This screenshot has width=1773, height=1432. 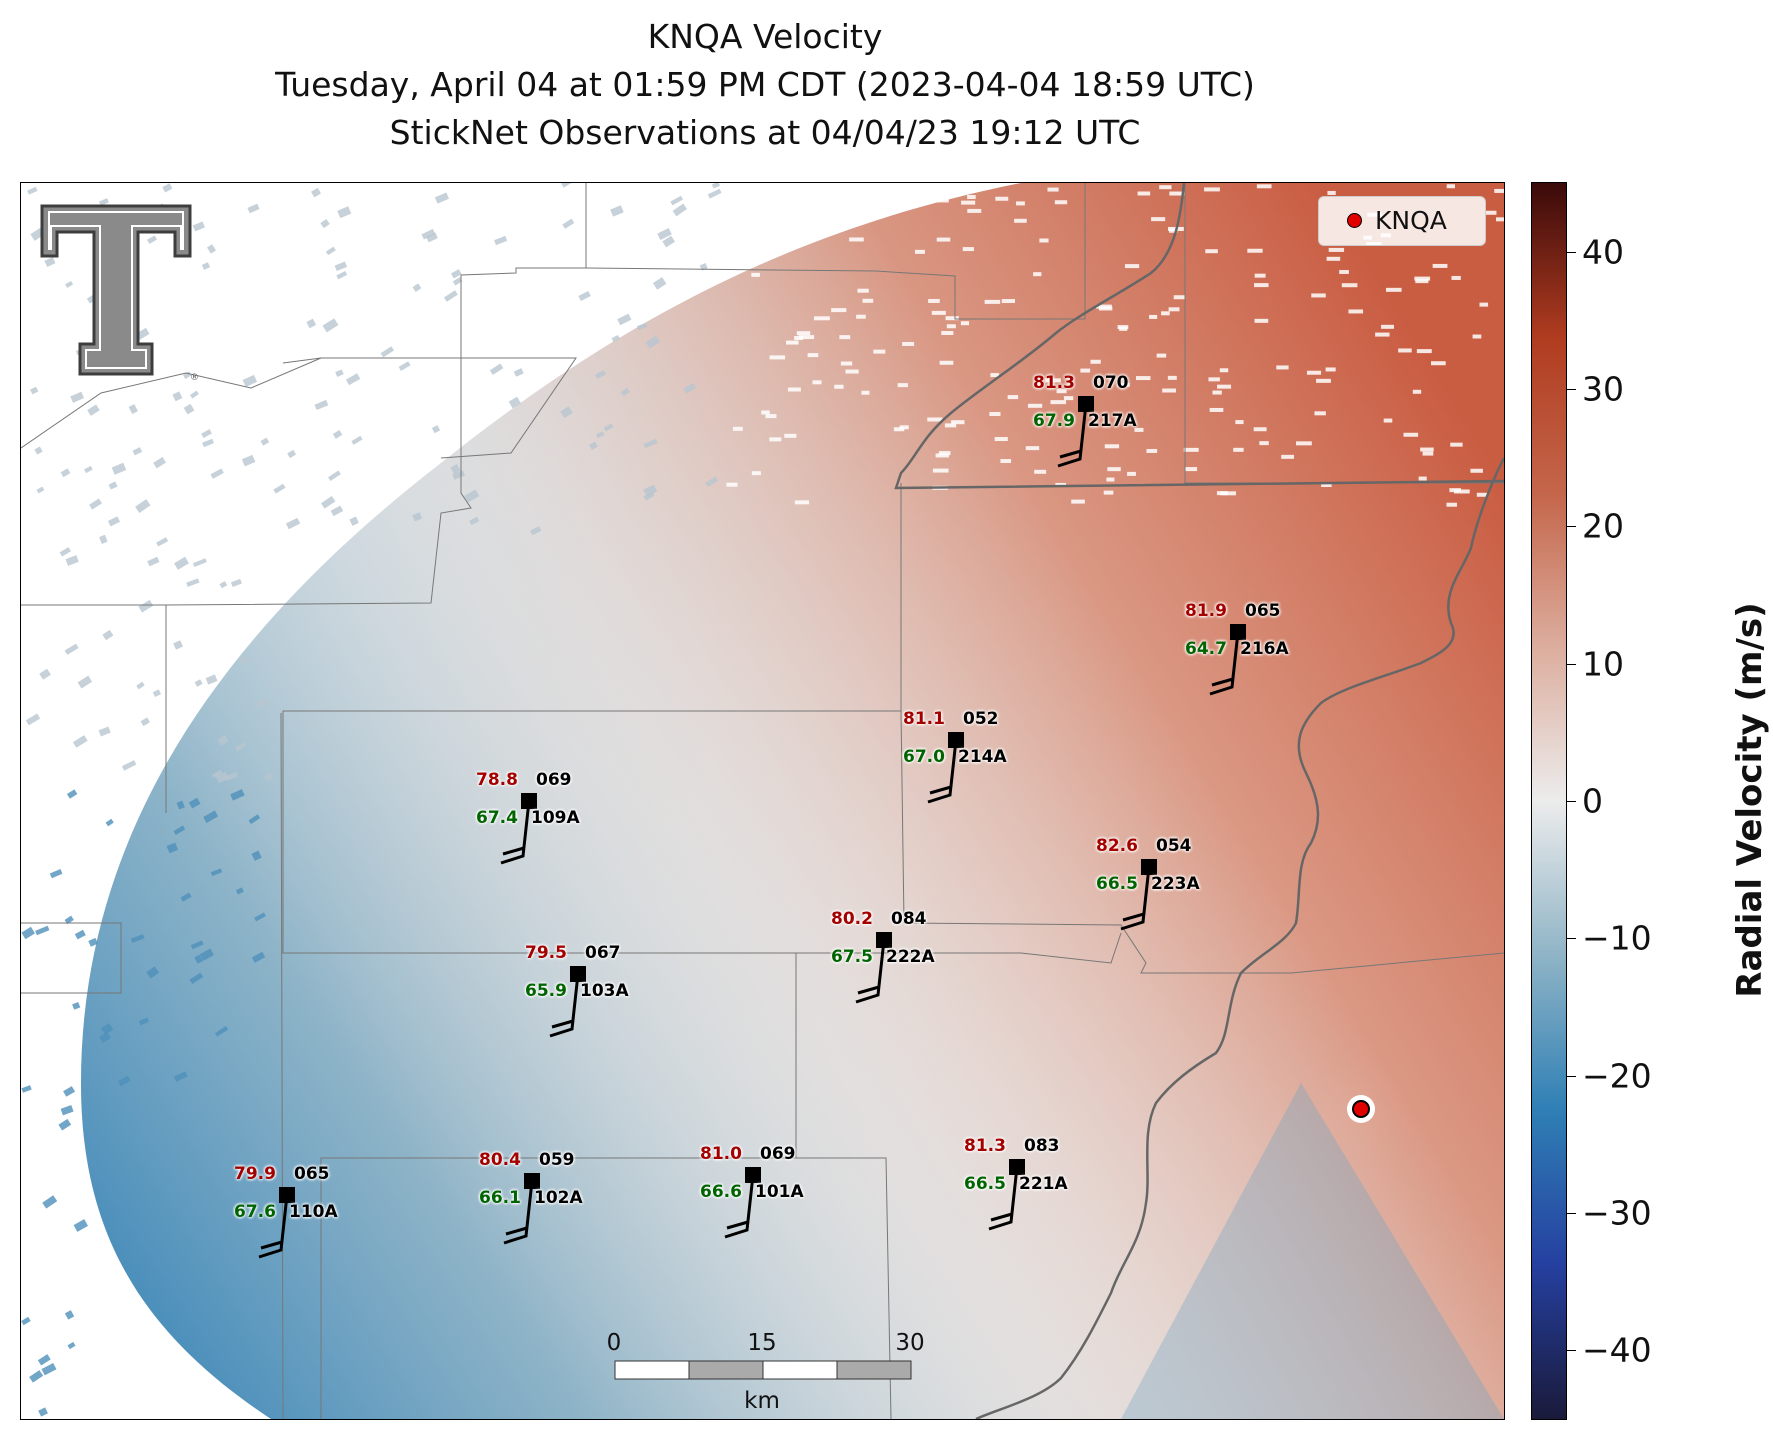 I want to click on station-223A, so click(x=1138, y=895).